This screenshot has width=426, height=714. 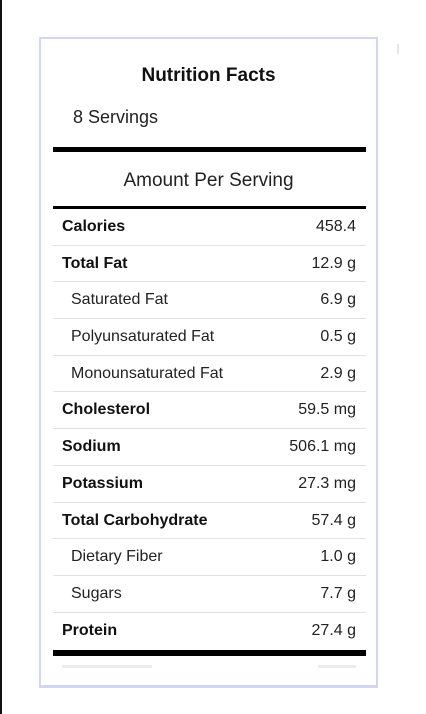 I want to click on nutrient-name: Protein, so click(x=90, y=630).